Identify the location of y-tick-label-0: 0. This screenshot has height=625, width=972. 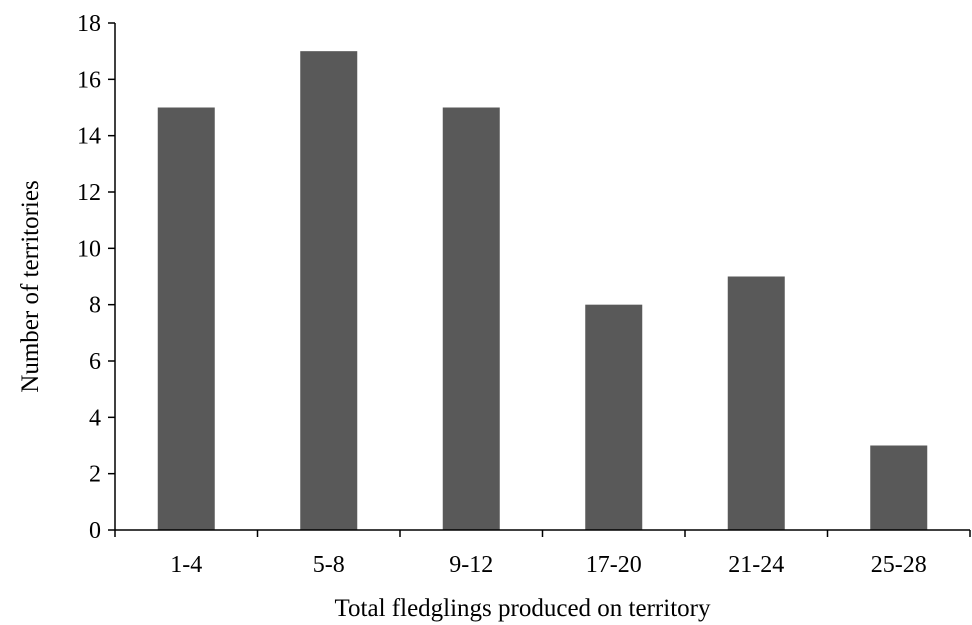
(95, 531).